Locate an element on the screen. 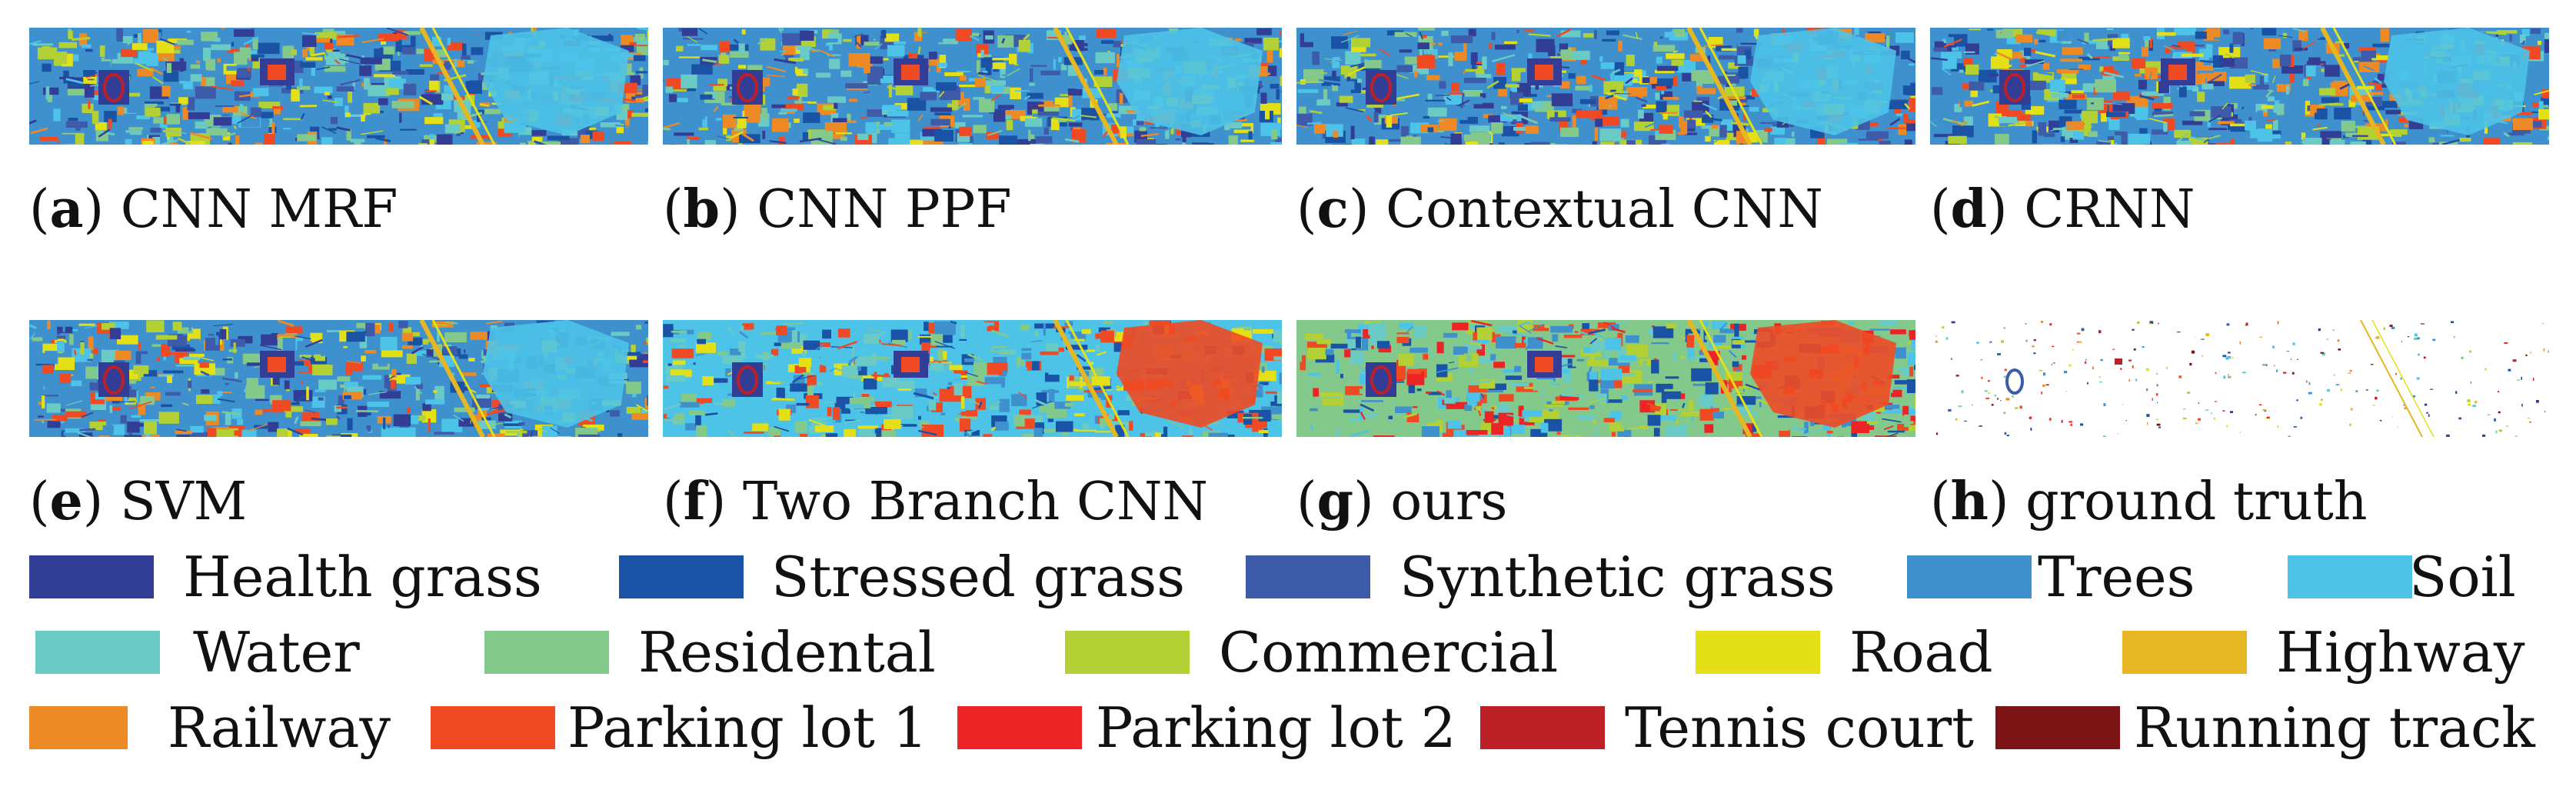 Image resolution: width=2576 pixels, height=790 pixels. map-panel-d is located at coordinates (2239, 86).